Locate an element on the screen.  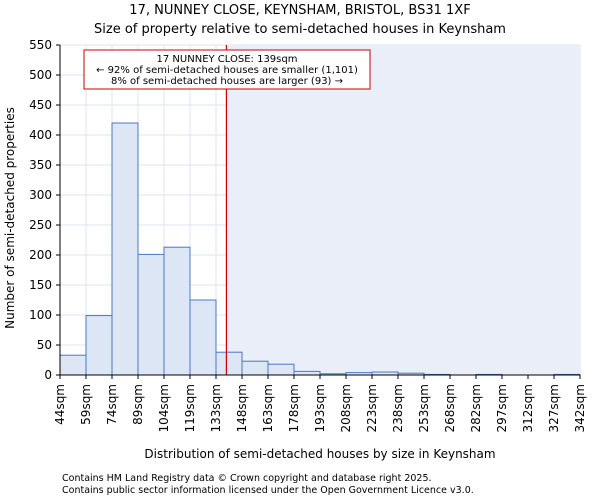
bar-89sqm is located at coordinates (151, 314).